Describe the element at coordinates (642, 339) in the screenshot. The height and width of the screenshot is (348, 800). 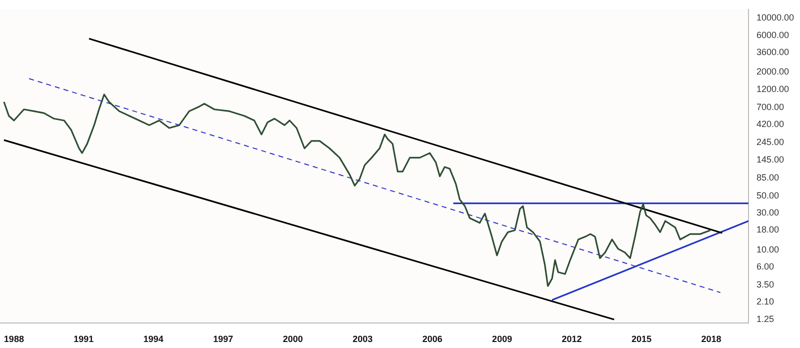
I see `x-tick-label: 2015` at that location.